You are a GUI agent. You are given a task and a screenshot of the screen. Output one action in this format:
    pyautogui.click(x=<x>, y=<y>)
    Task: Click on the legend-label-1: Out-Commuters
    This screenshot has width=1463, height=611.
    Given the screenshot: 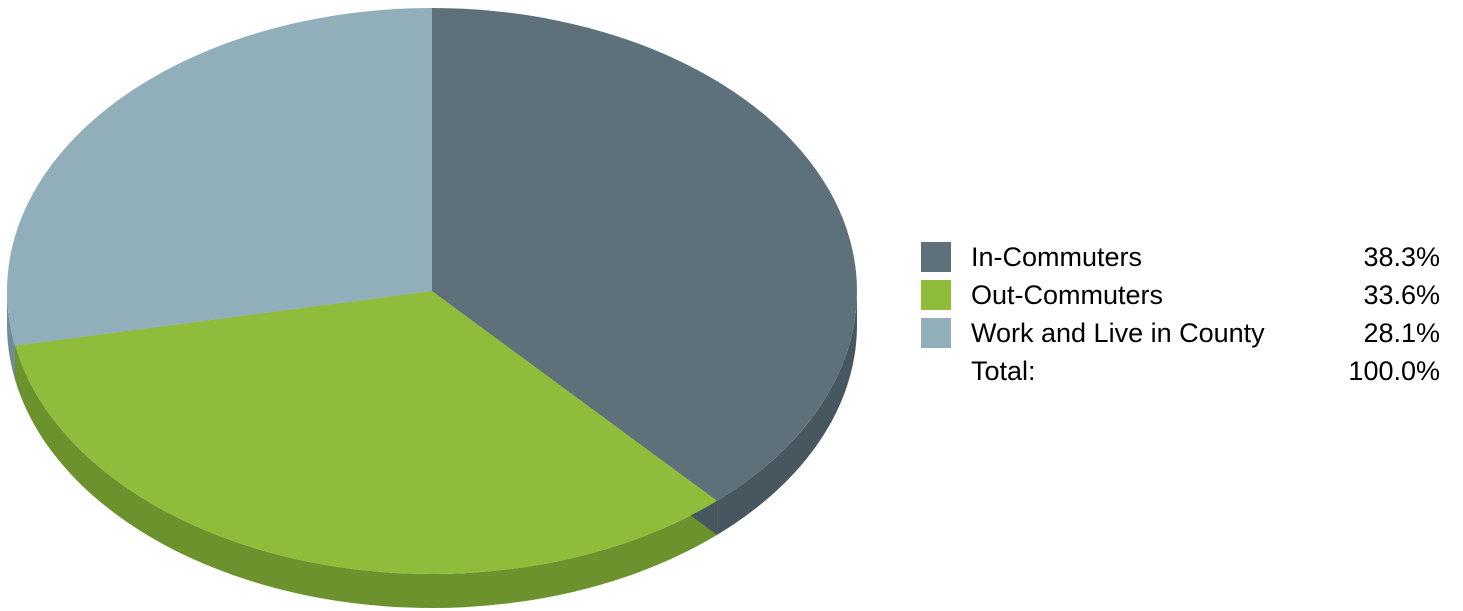 What is the action you would take?
    pyautogui.click(x=1067, y=295)
    